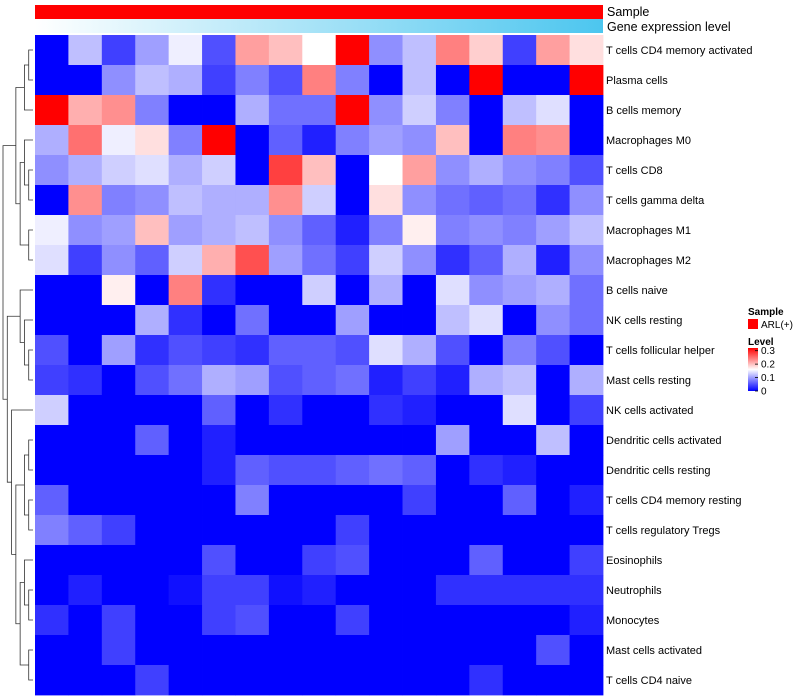 The height and width of the screenshot is (700, 800). Describe the element at coordinates (679, 51) in the screenshot. I see `row-label: T cells CD4 memory activated` at that location.